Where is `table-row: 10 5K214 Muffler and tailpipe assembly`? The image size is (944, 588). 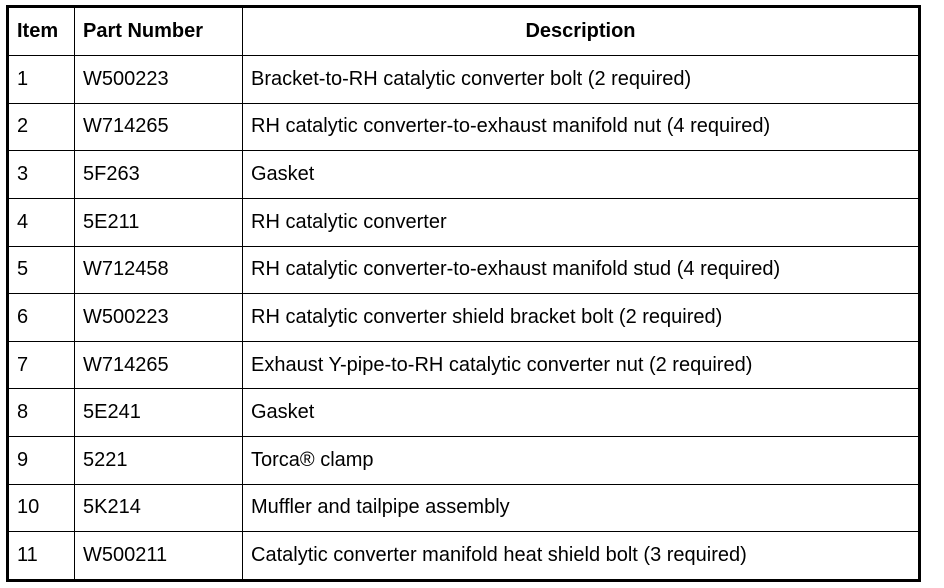
table-row: 10 5K214 Muffler and tailpipe assembly is located at coordinates (463, 508).